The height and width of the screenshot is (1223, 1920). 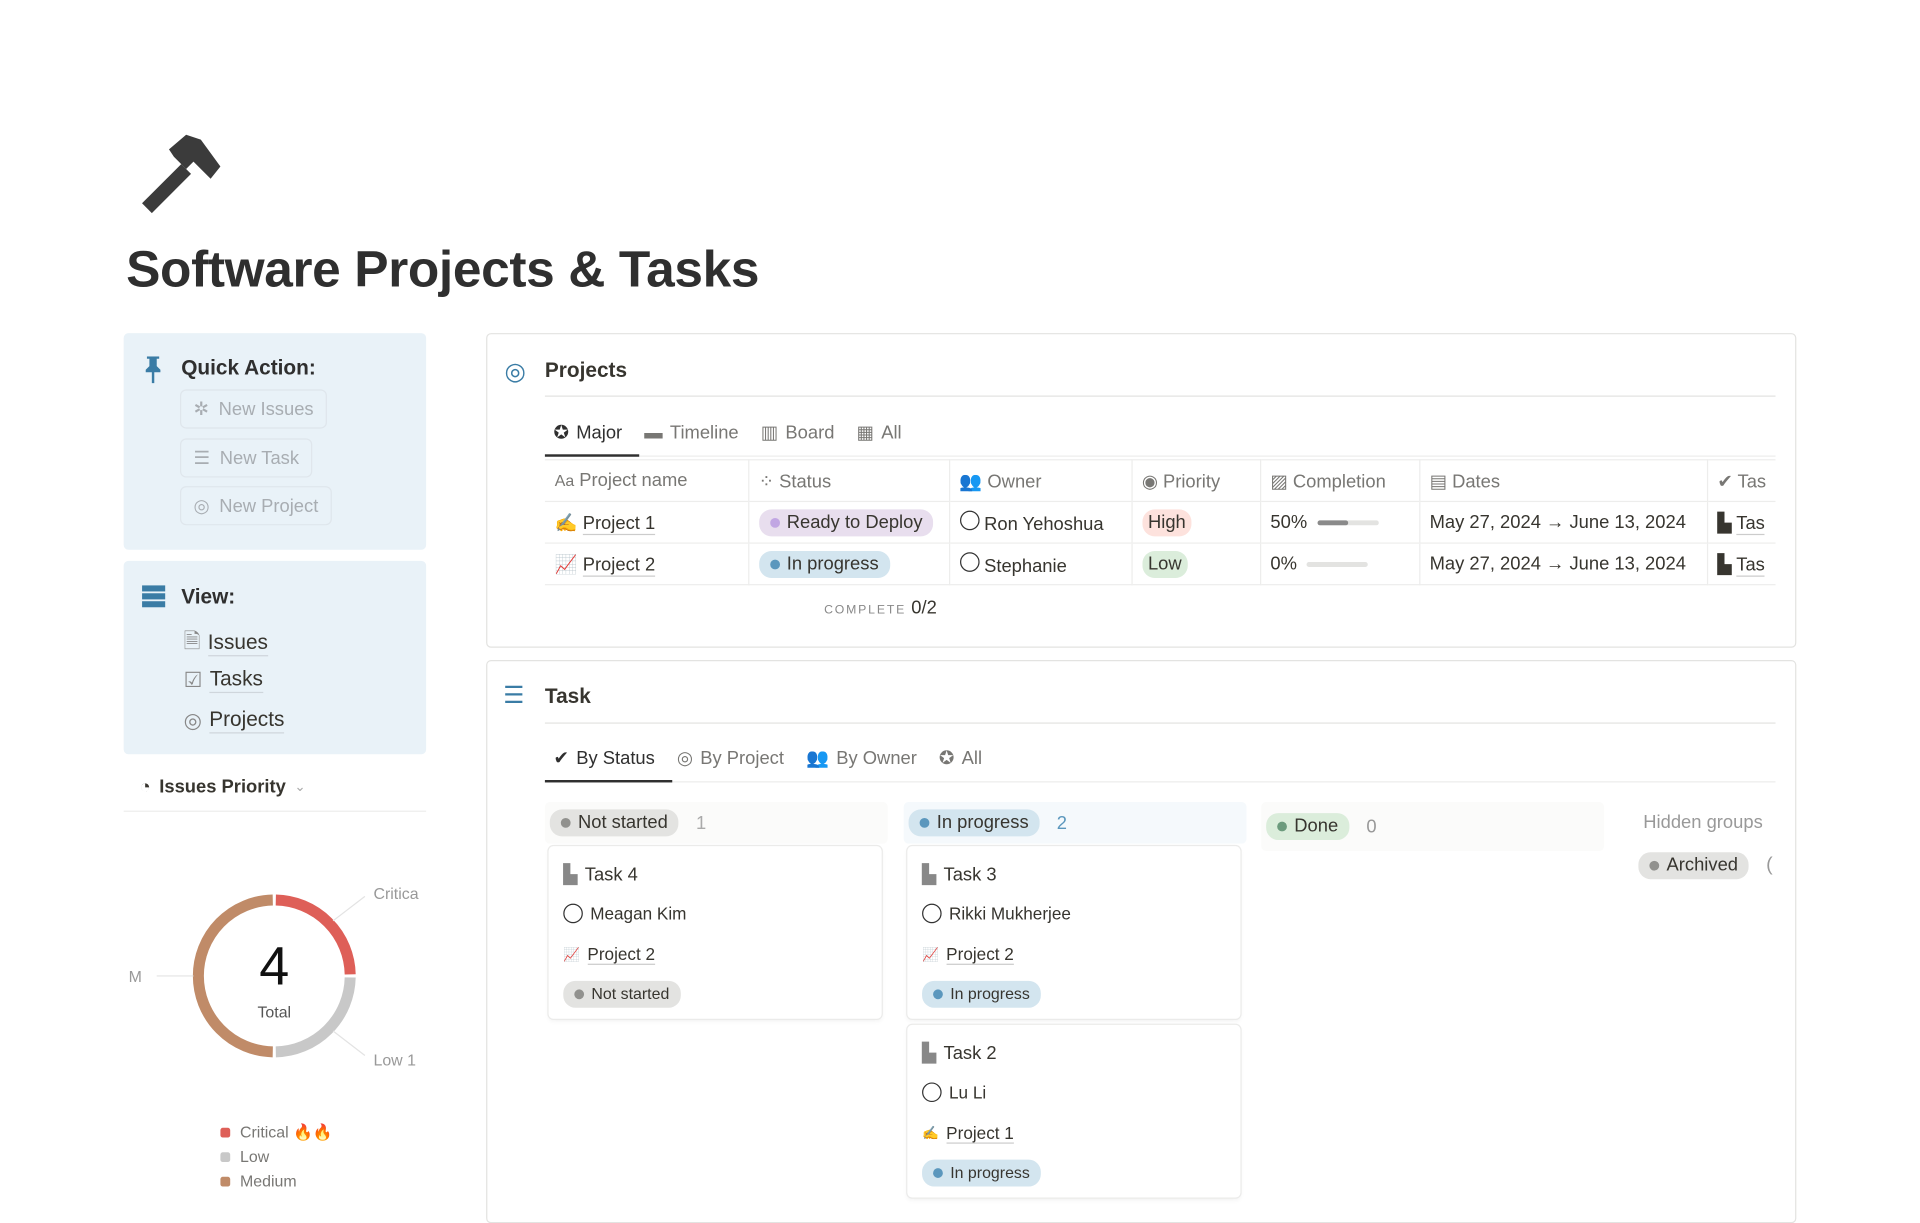 What do you see at coordinates (646, 480) in the screenshot?
I see `col-project-name: Aa Project name` at bounding box center [646, 480].